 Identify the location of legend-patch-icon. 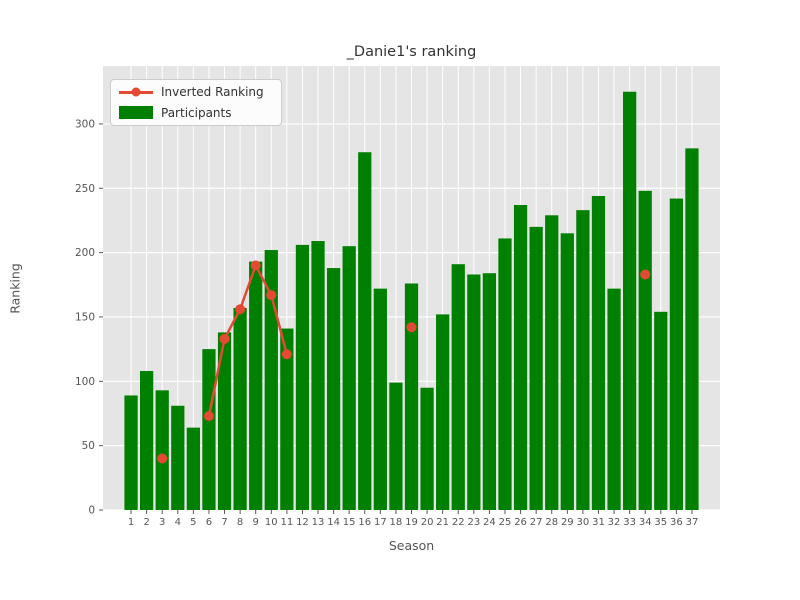
(136, 113).